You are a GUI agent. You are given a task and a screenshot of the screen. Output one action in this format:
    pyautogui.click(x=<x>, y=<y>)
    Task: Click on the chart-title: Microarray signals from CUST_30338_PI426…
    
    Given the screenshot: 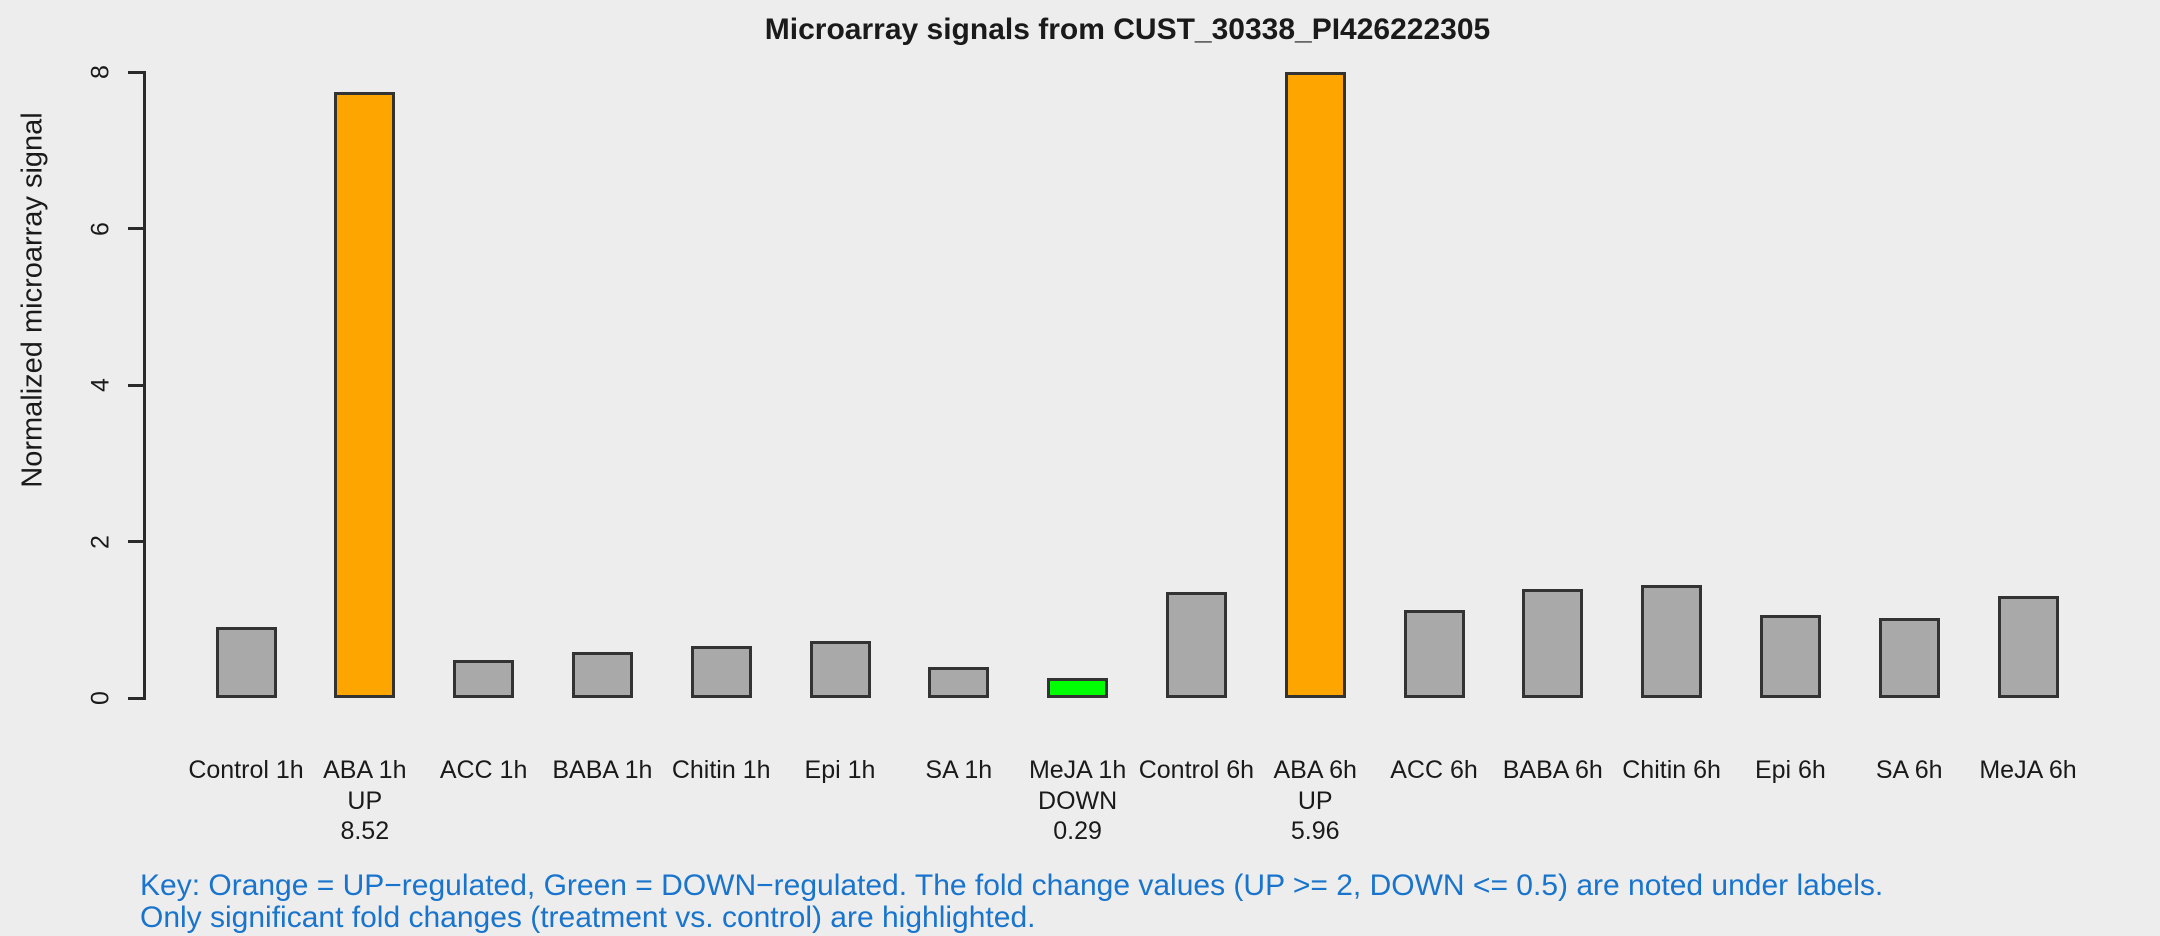 What is the action you would take?
    pyautogui.click(x=1127, y=29)
    